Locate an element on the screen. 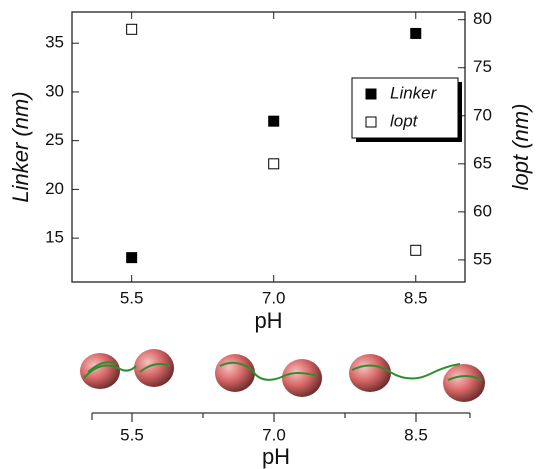 The width and height of the screenshot is (542, 469). illustration-axis is located at coordinates (281, 417).